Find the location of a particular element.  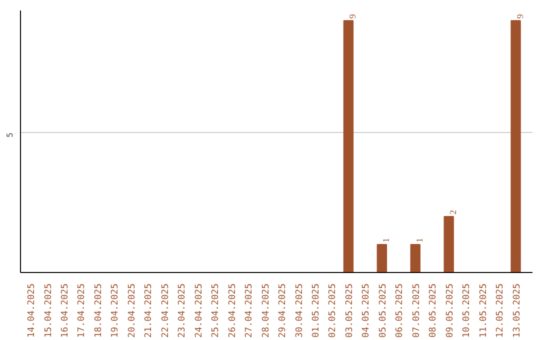

x-tick-label: 10.05.2025 is located at coordinates (467, 310).